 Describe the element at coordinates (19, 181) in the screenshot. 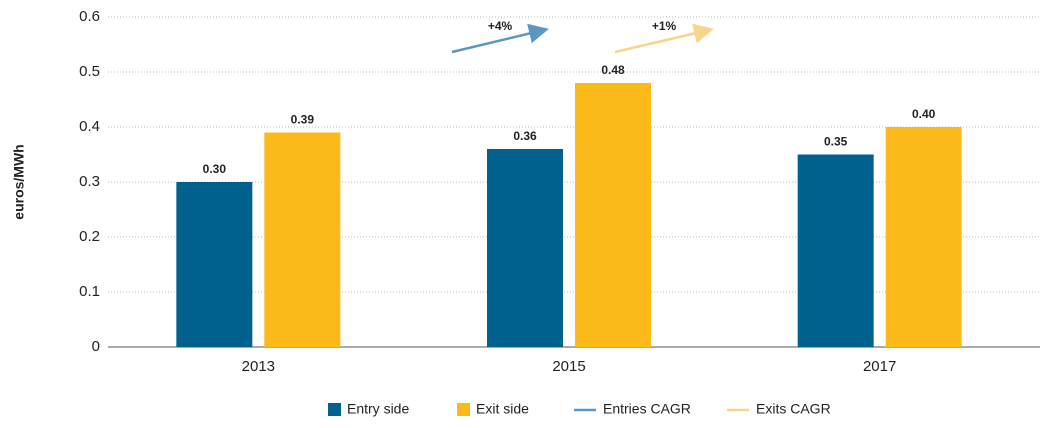

I see `y-axis-label: euros/MWh` at that location.